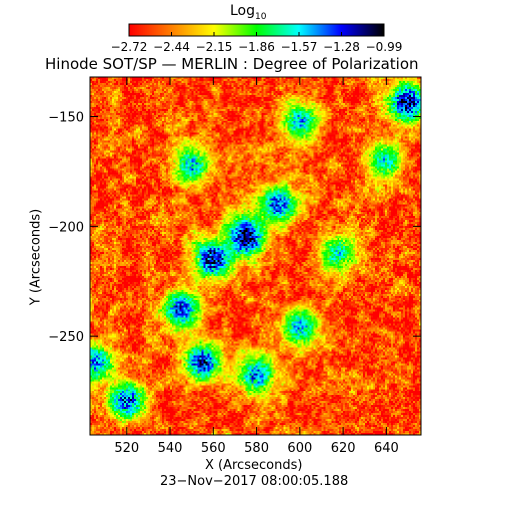  Describe the element at coordinates (36, 257) in the screenshot. I see `y-axis-label: Y (Arcseconds)` at that location.